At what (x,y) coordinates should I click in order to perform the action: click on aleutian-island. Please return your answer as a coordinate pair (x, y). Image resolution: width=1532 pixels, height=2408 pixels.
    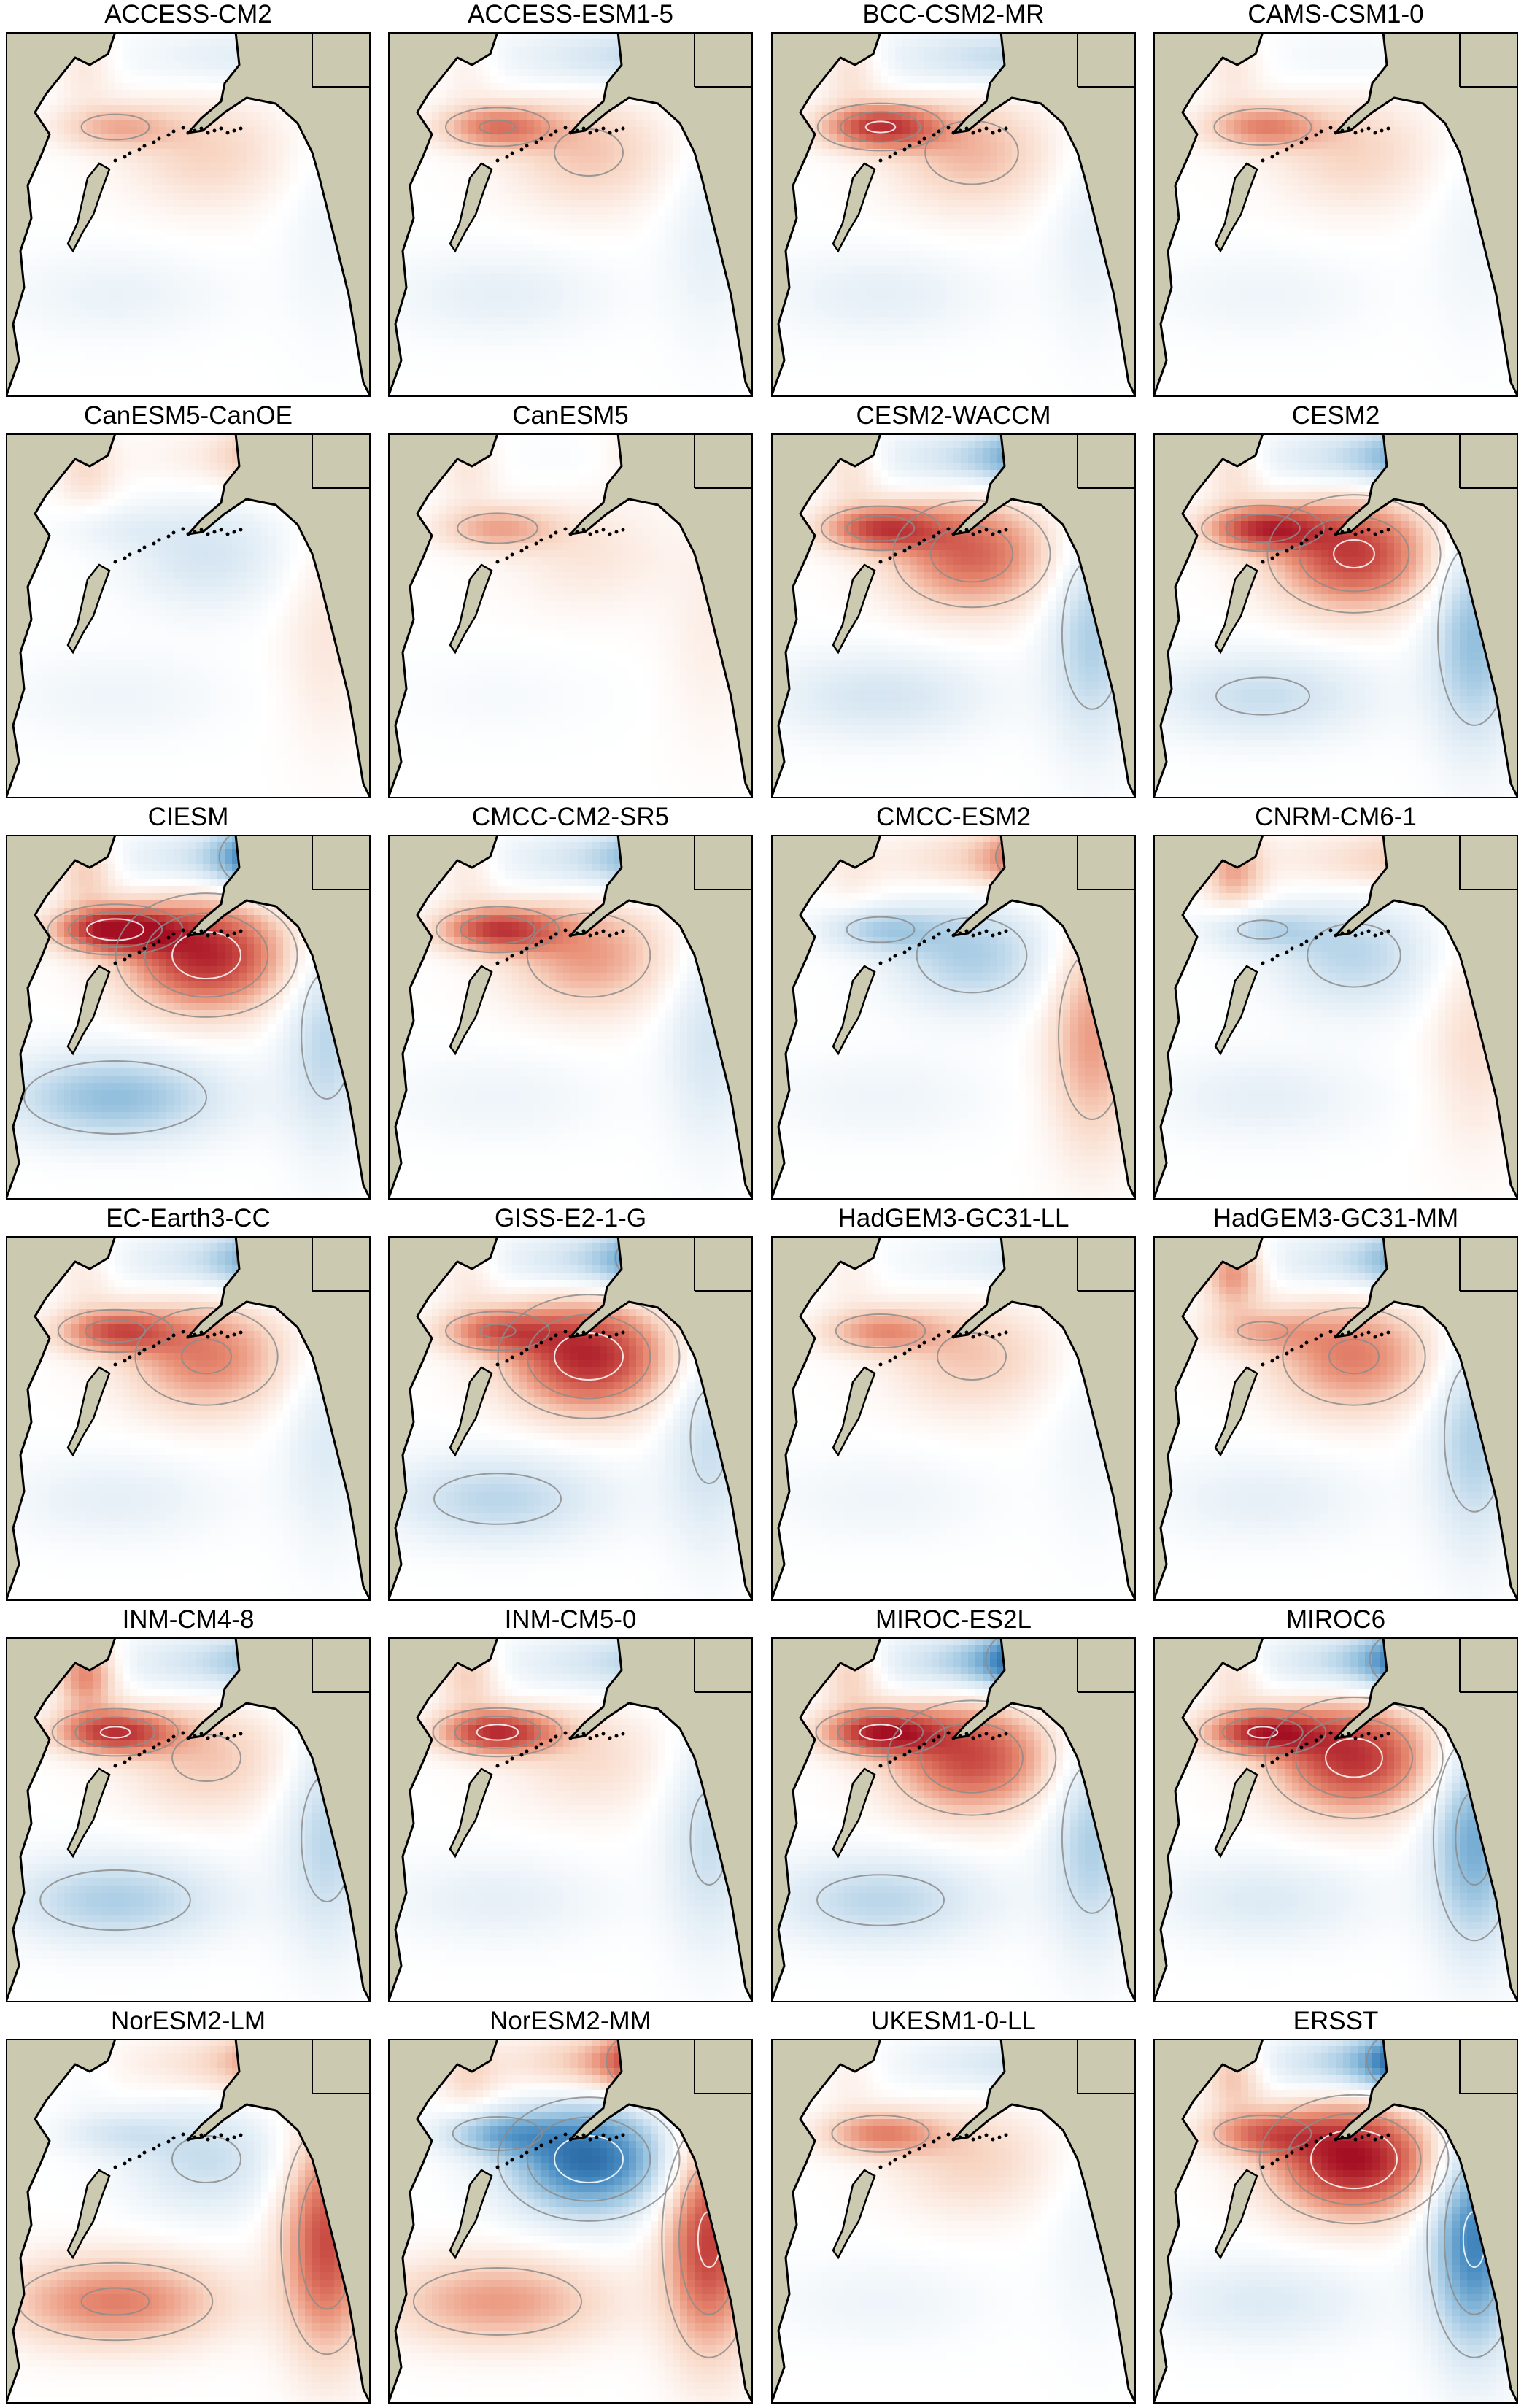
    Looking at the image, I should click on (215, 131).